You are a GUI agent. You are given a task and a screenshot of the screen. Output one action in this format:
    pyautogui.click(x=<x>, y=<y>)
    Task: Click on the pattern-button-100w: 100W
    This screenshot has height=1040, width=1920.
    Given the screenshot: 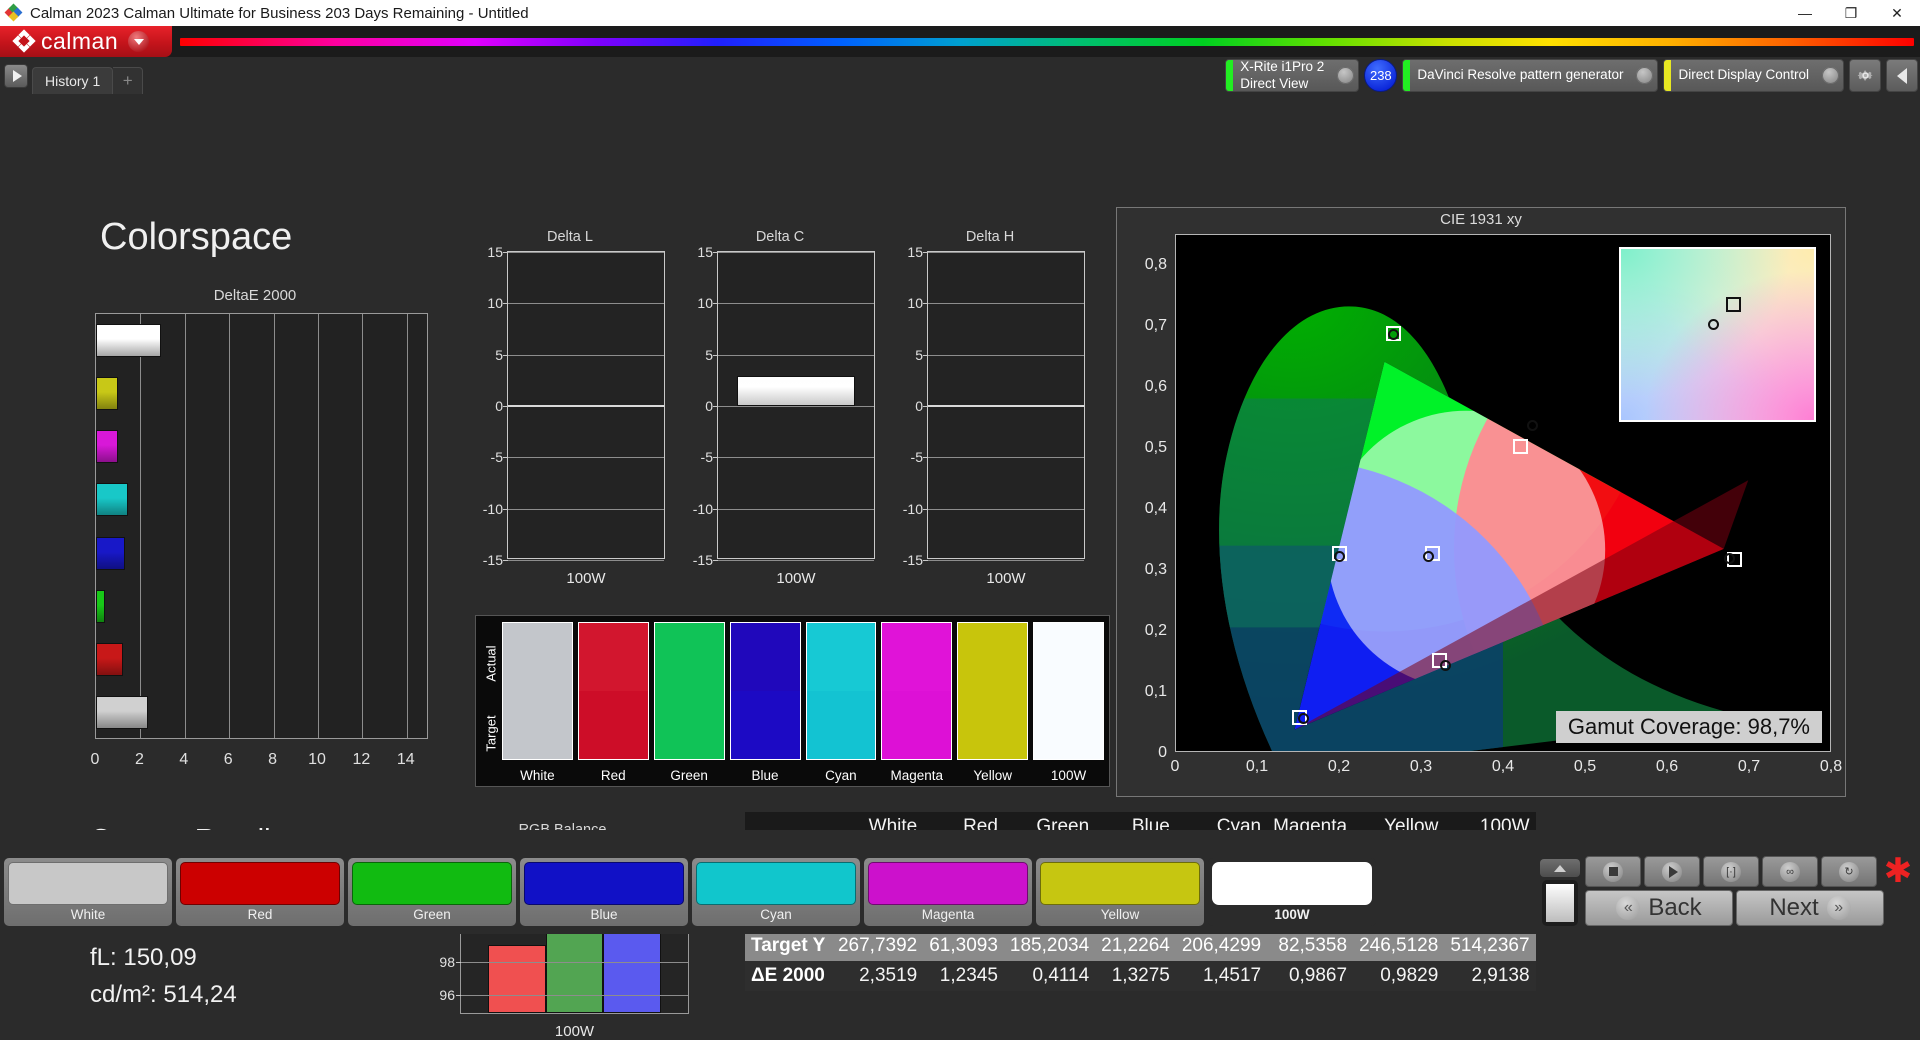 What is the action you would take?
    pyautogui.click(x=1292, y=892)
    